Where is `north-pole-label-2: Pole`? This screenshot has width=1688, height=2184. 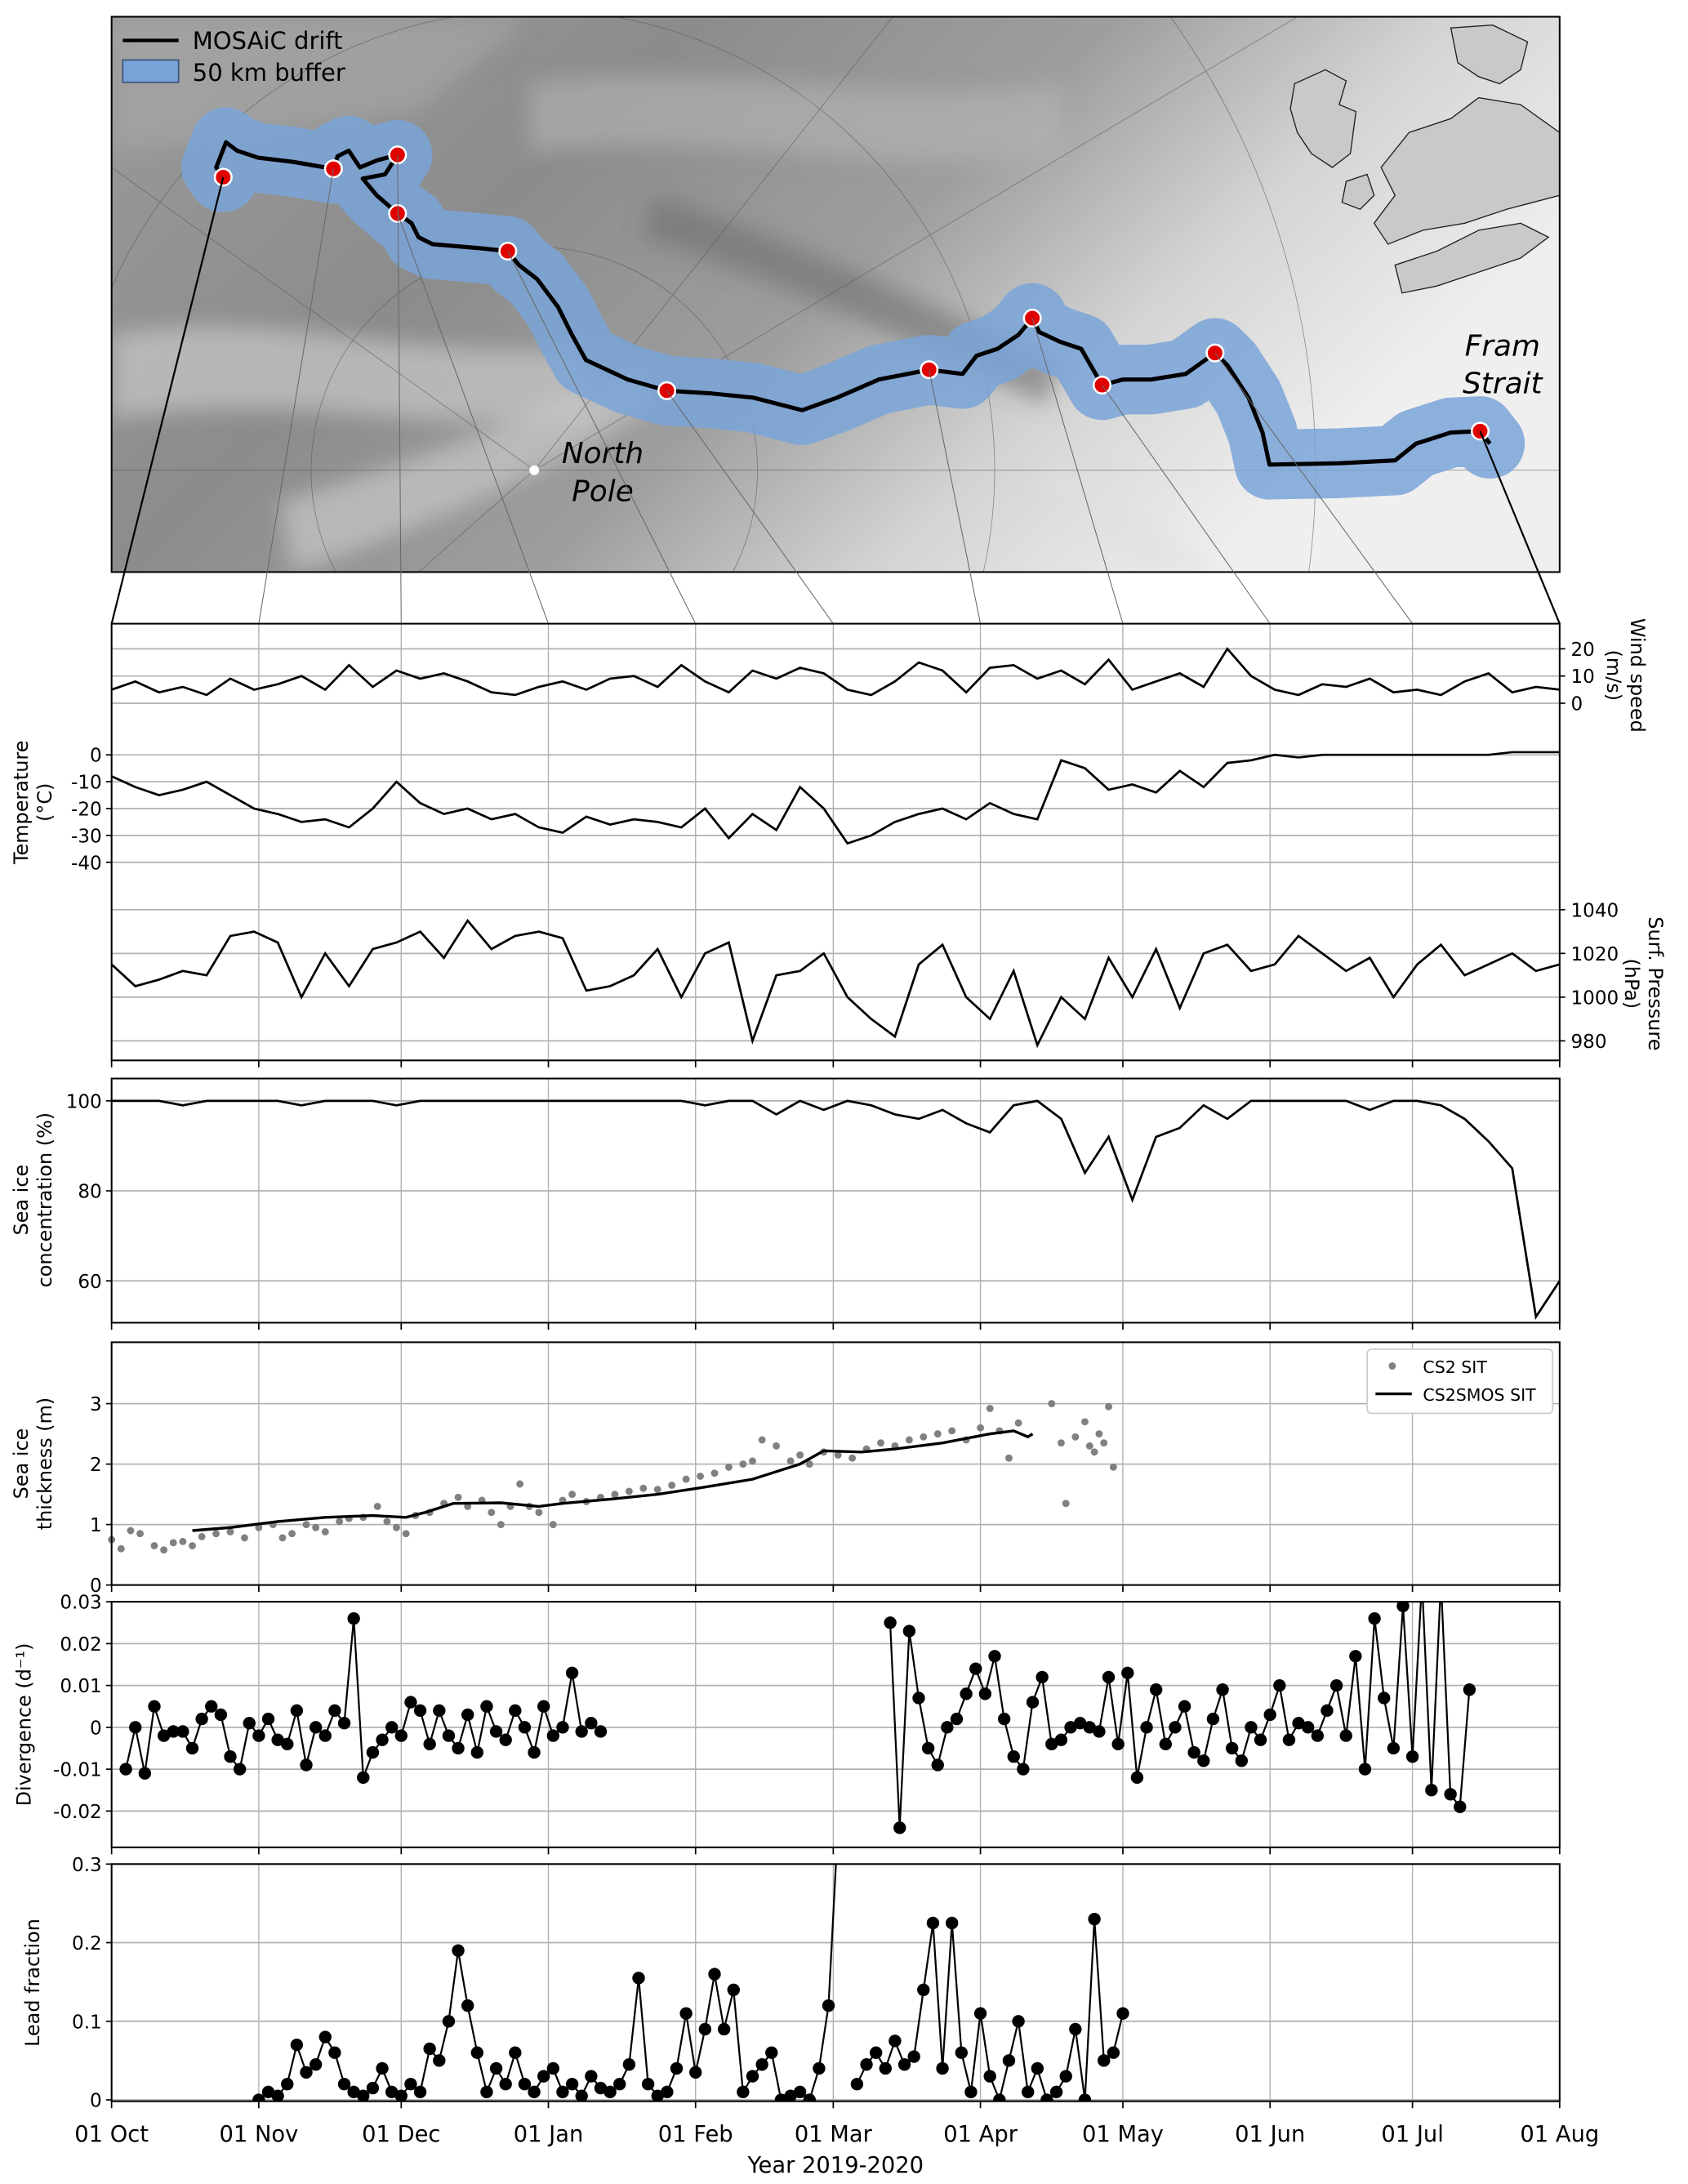 north-pole-label-2: Pole is located at coordinates (603, 491).